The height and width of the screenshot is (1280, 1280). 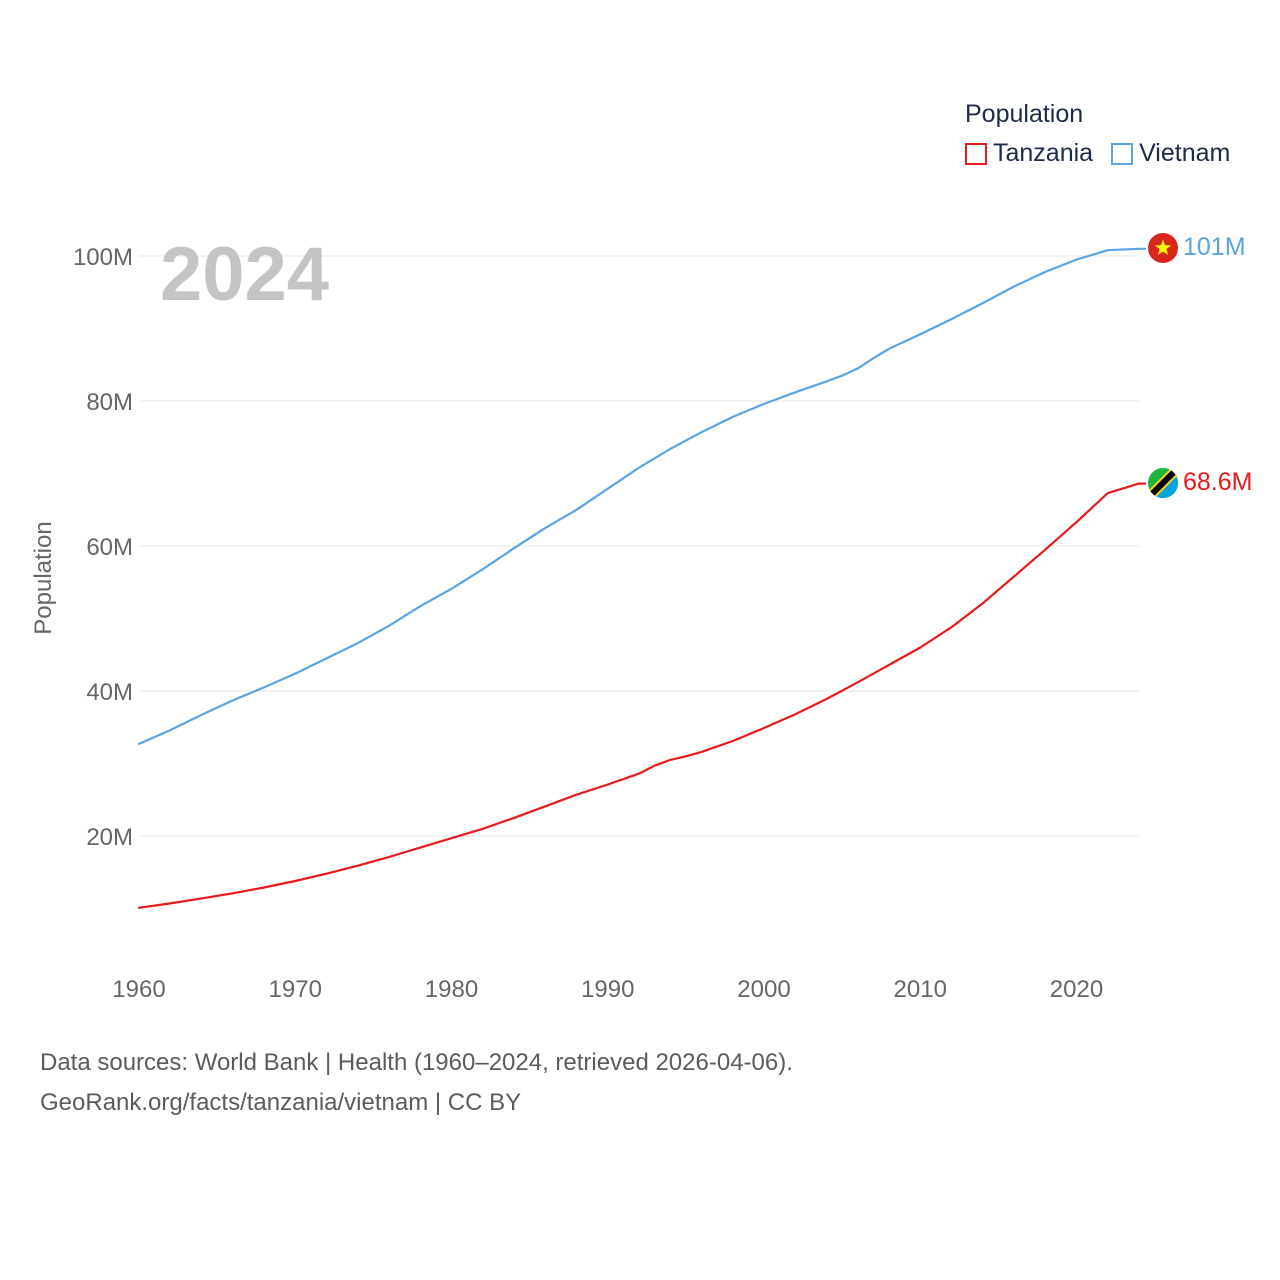 What do you see at coordinates (109, 547) in the screenshot?
I see `y-tick-label: 60M` at bounding box center [109, 547].